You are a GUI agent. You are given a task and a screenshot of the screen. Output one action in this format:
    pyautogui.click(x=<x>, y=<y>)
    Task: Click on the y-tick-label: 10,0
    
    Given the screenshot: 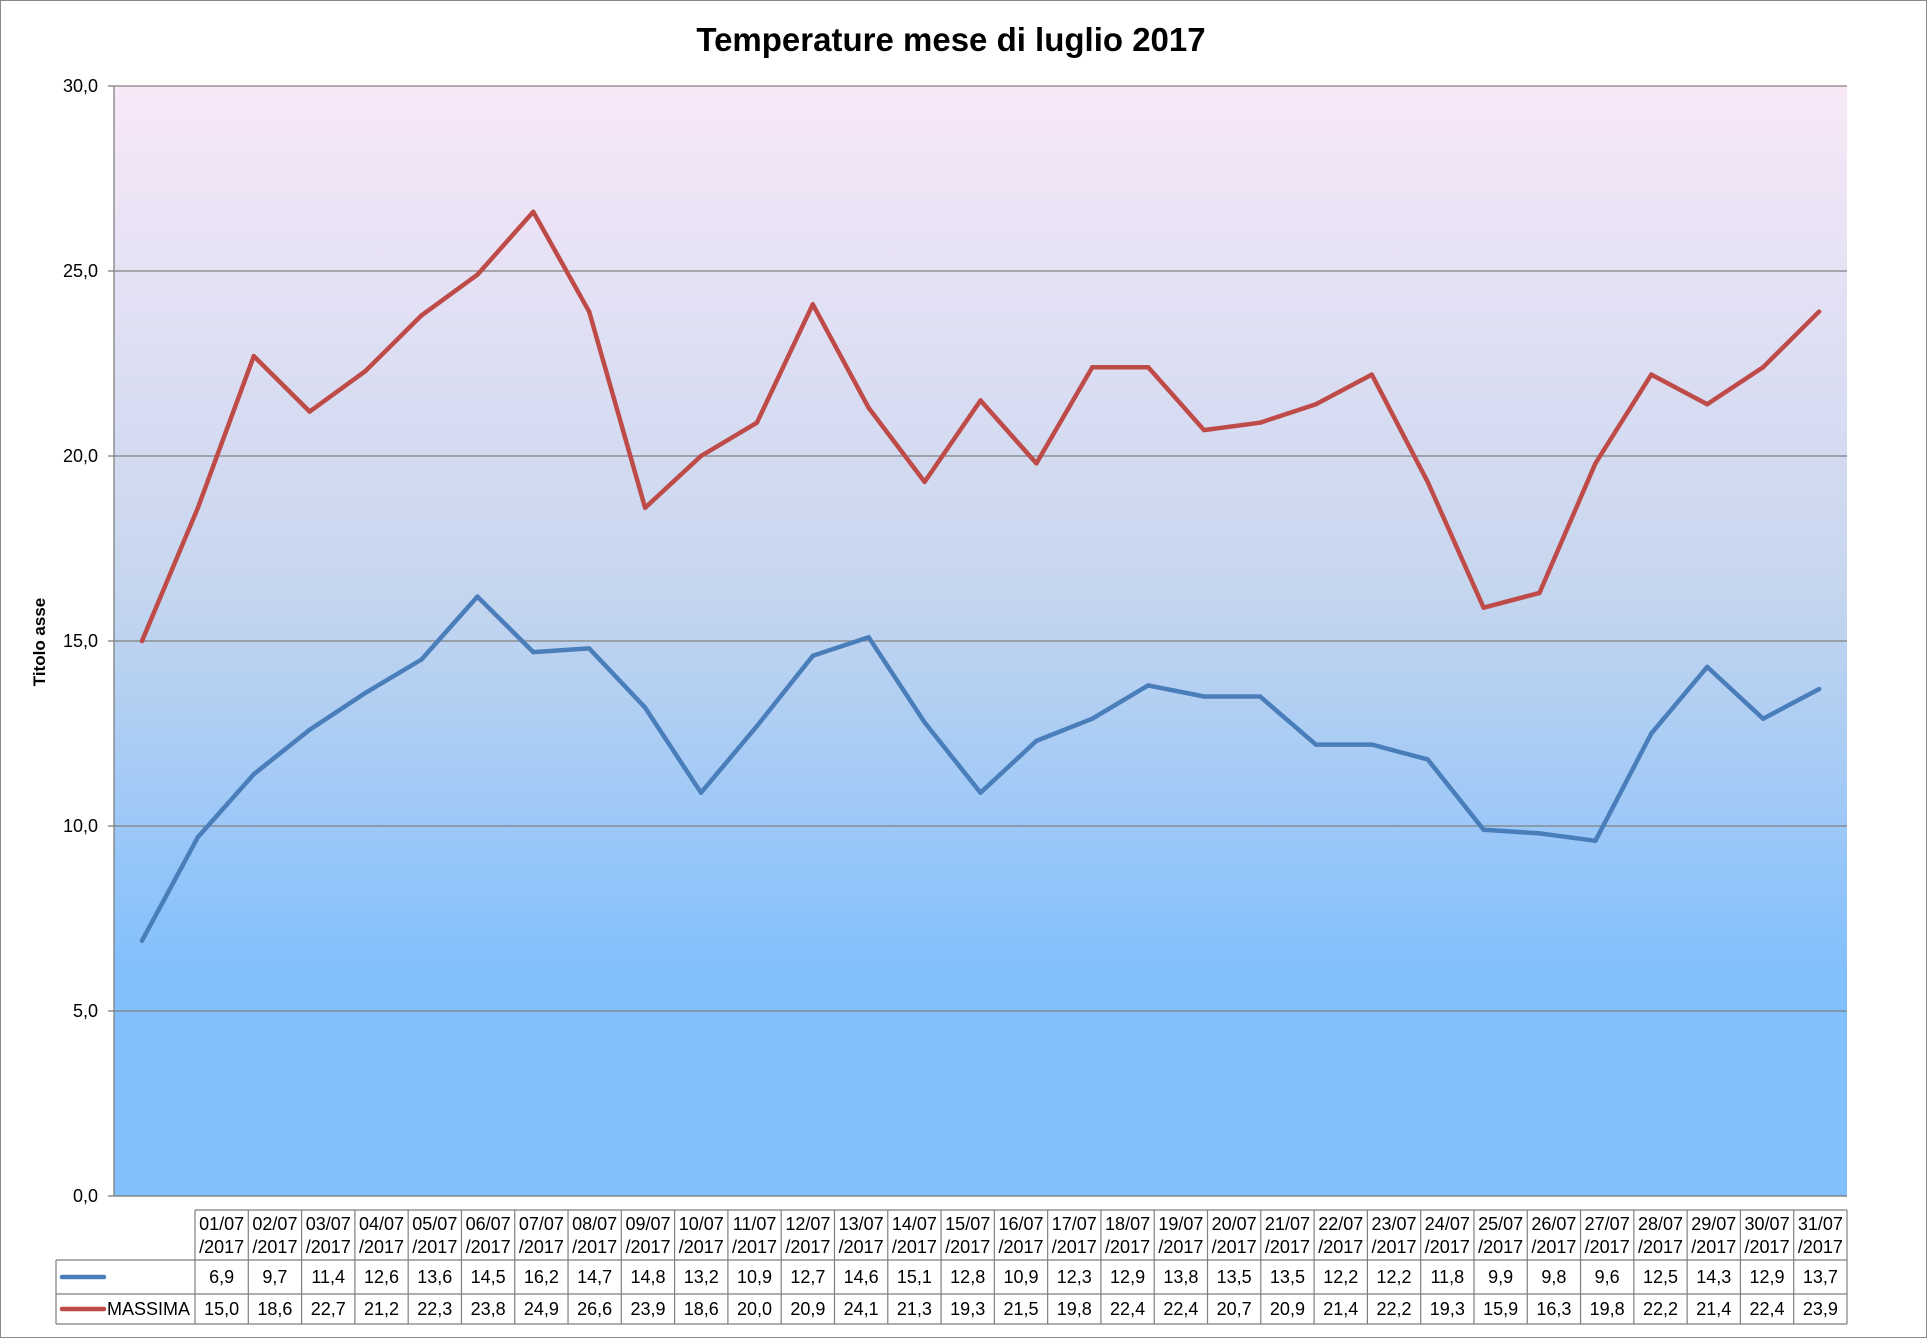 What is the action you would take?
    pyautogui.click(x=80, y=826)
    